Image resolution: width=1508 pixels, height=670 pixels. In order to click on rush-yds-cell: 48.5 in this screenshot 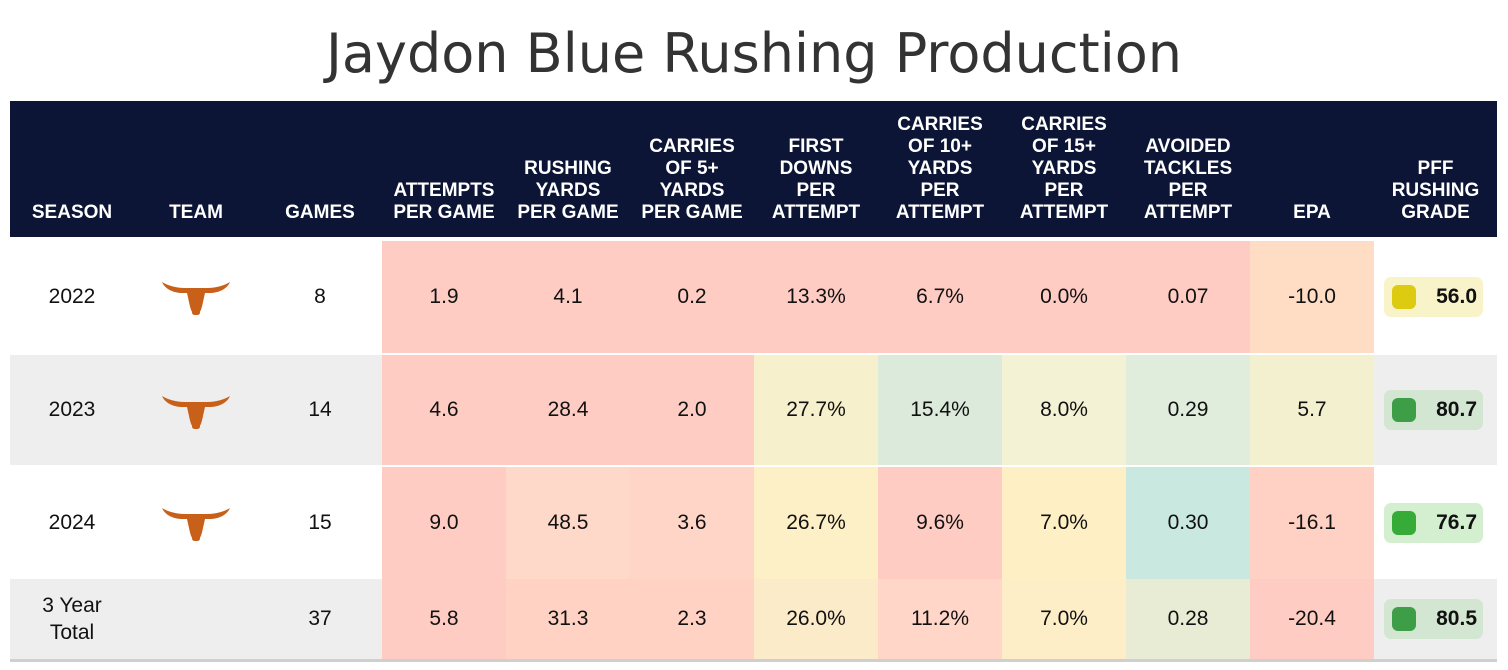, I will do `click(568, 523)`.